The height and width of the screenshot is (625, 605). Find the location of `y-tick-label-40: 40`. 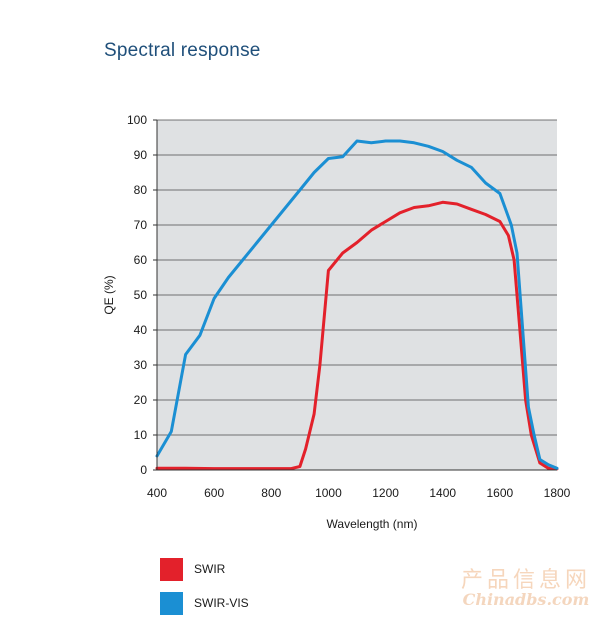

y-tick-label-40: 40 is located at coordinates (141, 330).